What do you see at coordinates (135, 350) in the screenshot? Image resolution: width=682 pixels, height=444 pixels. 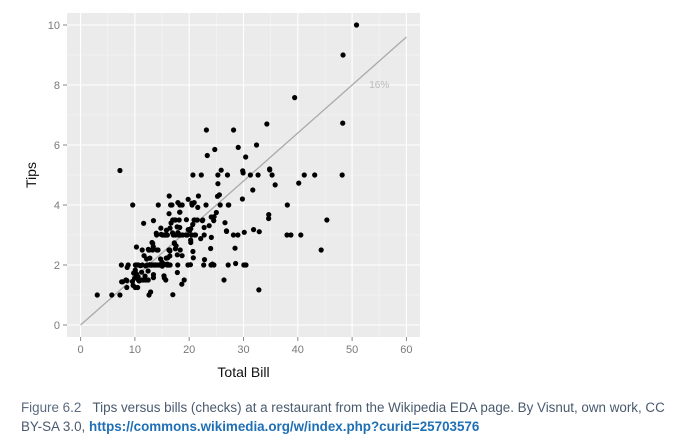 I see `x-tick-label: 10` at bounding box center [135, 350].